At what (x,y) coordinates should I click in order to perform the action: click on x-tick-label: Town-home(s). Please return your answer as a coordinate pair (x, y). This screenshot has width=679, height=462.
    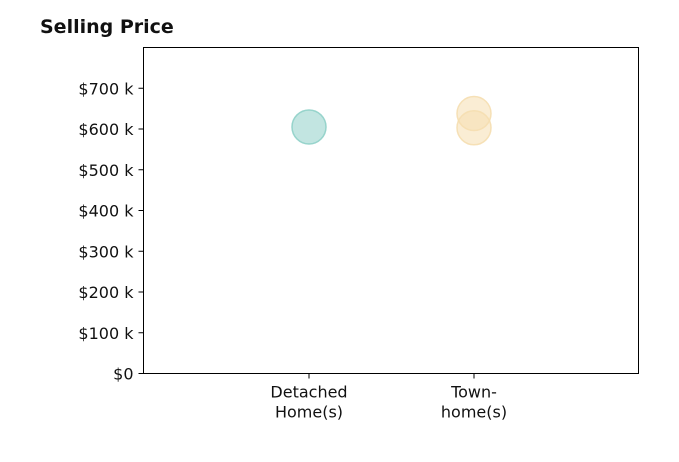
    Looking at the image, I should click on (474, 402).